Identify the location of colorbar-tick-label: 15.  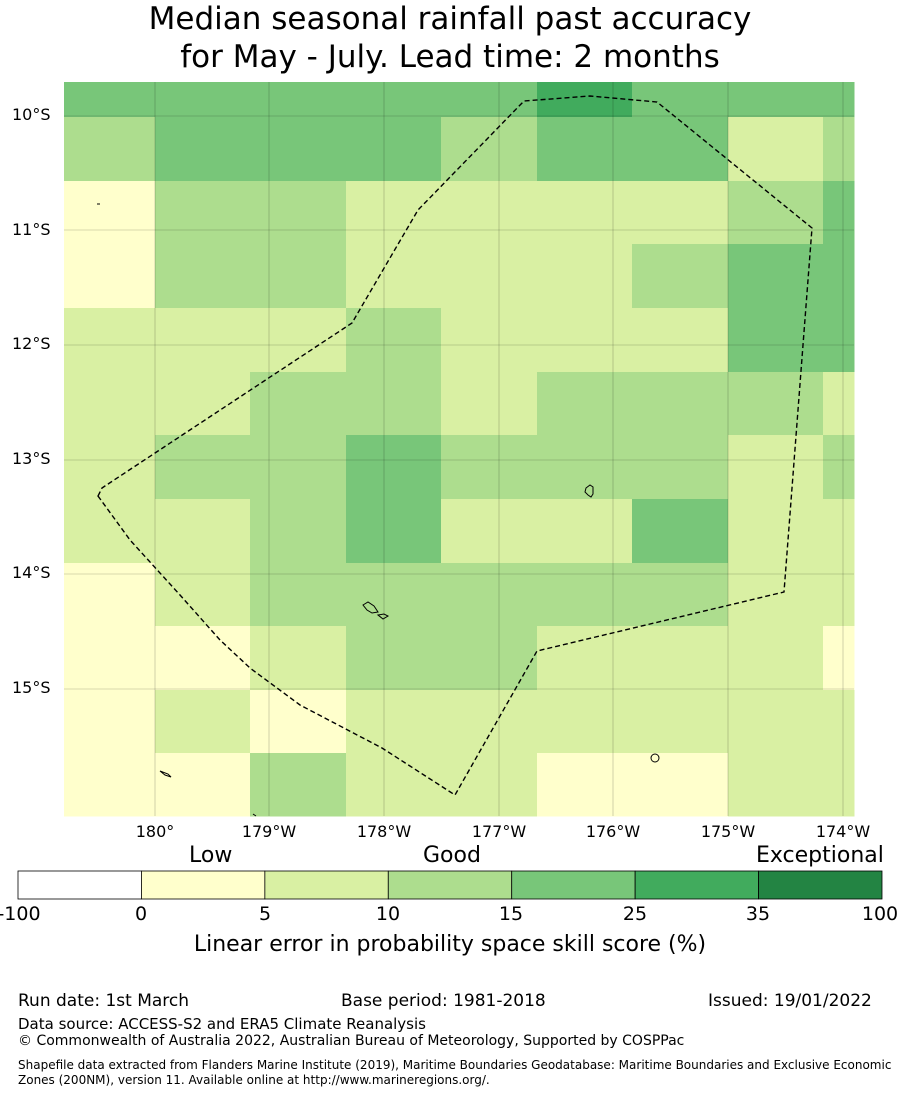
(511, 914).